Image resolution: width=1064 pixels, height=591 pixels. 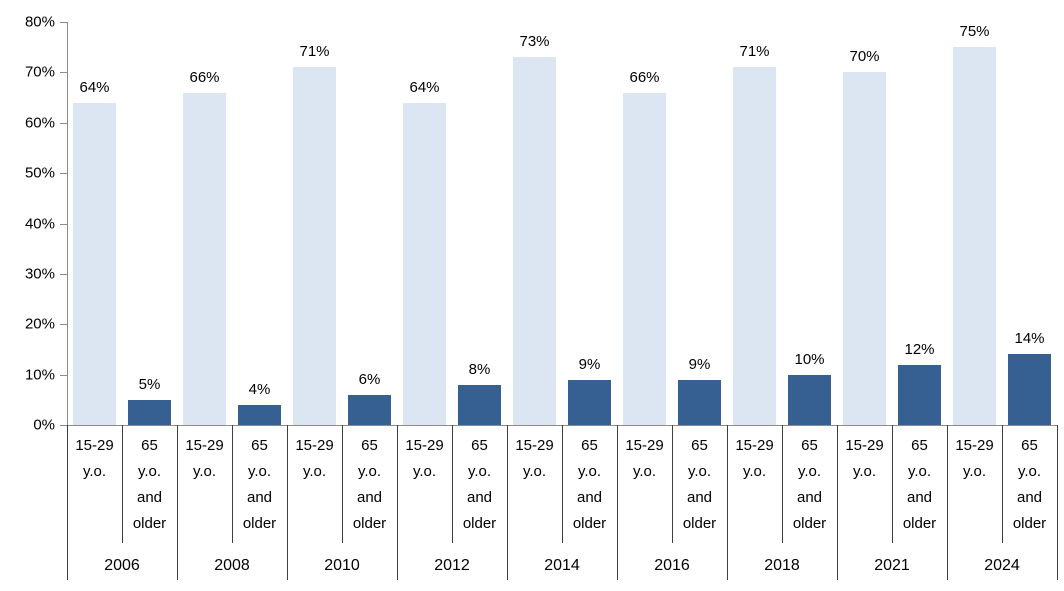 What do you see at coordinates (232, 565) in the screenshot?
I see `year-label: 2008` at bounding box center [232, 565].